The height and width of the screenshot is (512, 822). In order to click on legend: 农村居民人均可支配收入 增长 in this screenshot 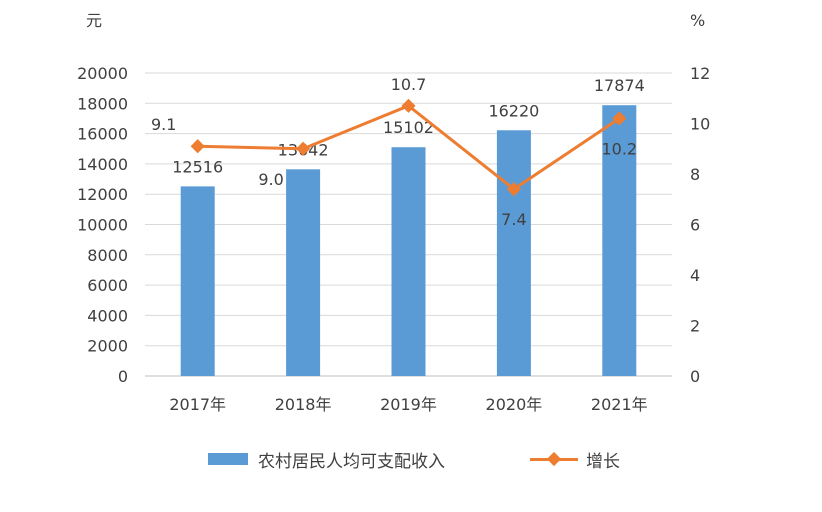, I will do `click(411, 459)`.